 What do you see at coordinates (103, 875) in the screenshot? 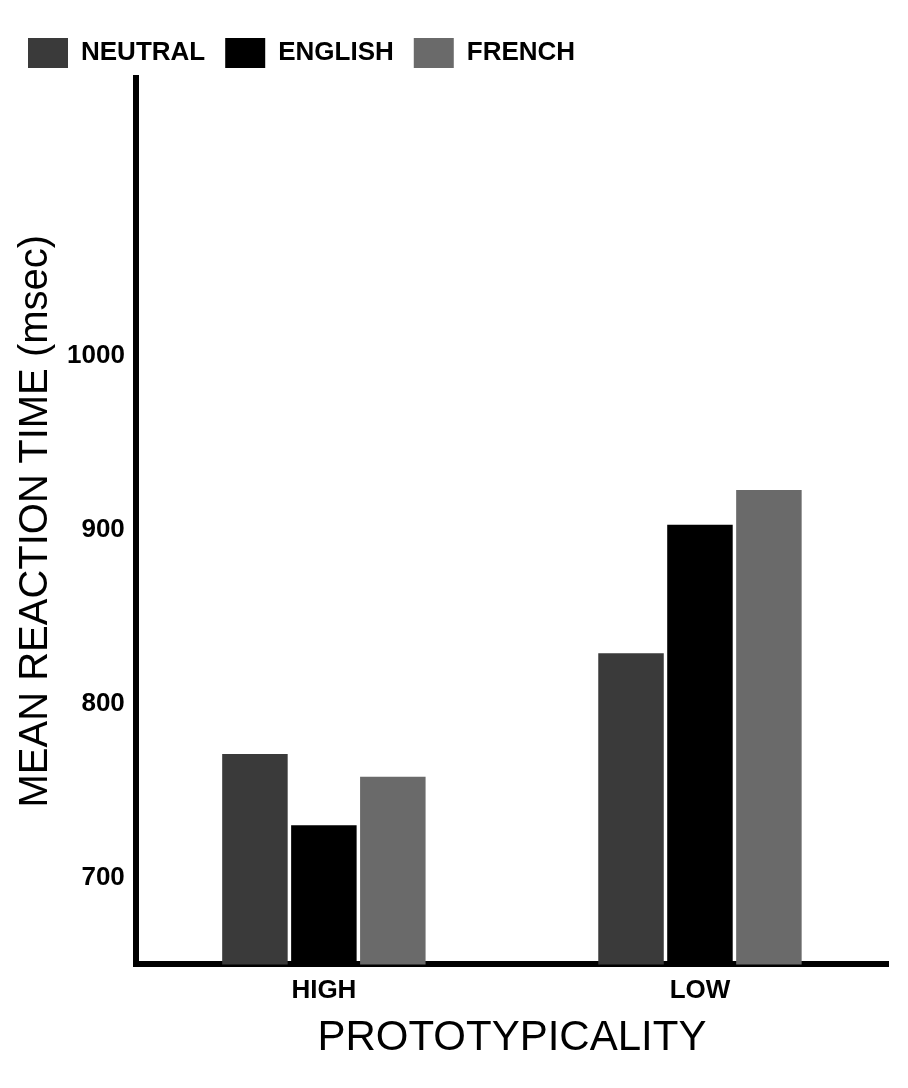
I see `y-tick-label: 700` at bounding box center [103, 875].